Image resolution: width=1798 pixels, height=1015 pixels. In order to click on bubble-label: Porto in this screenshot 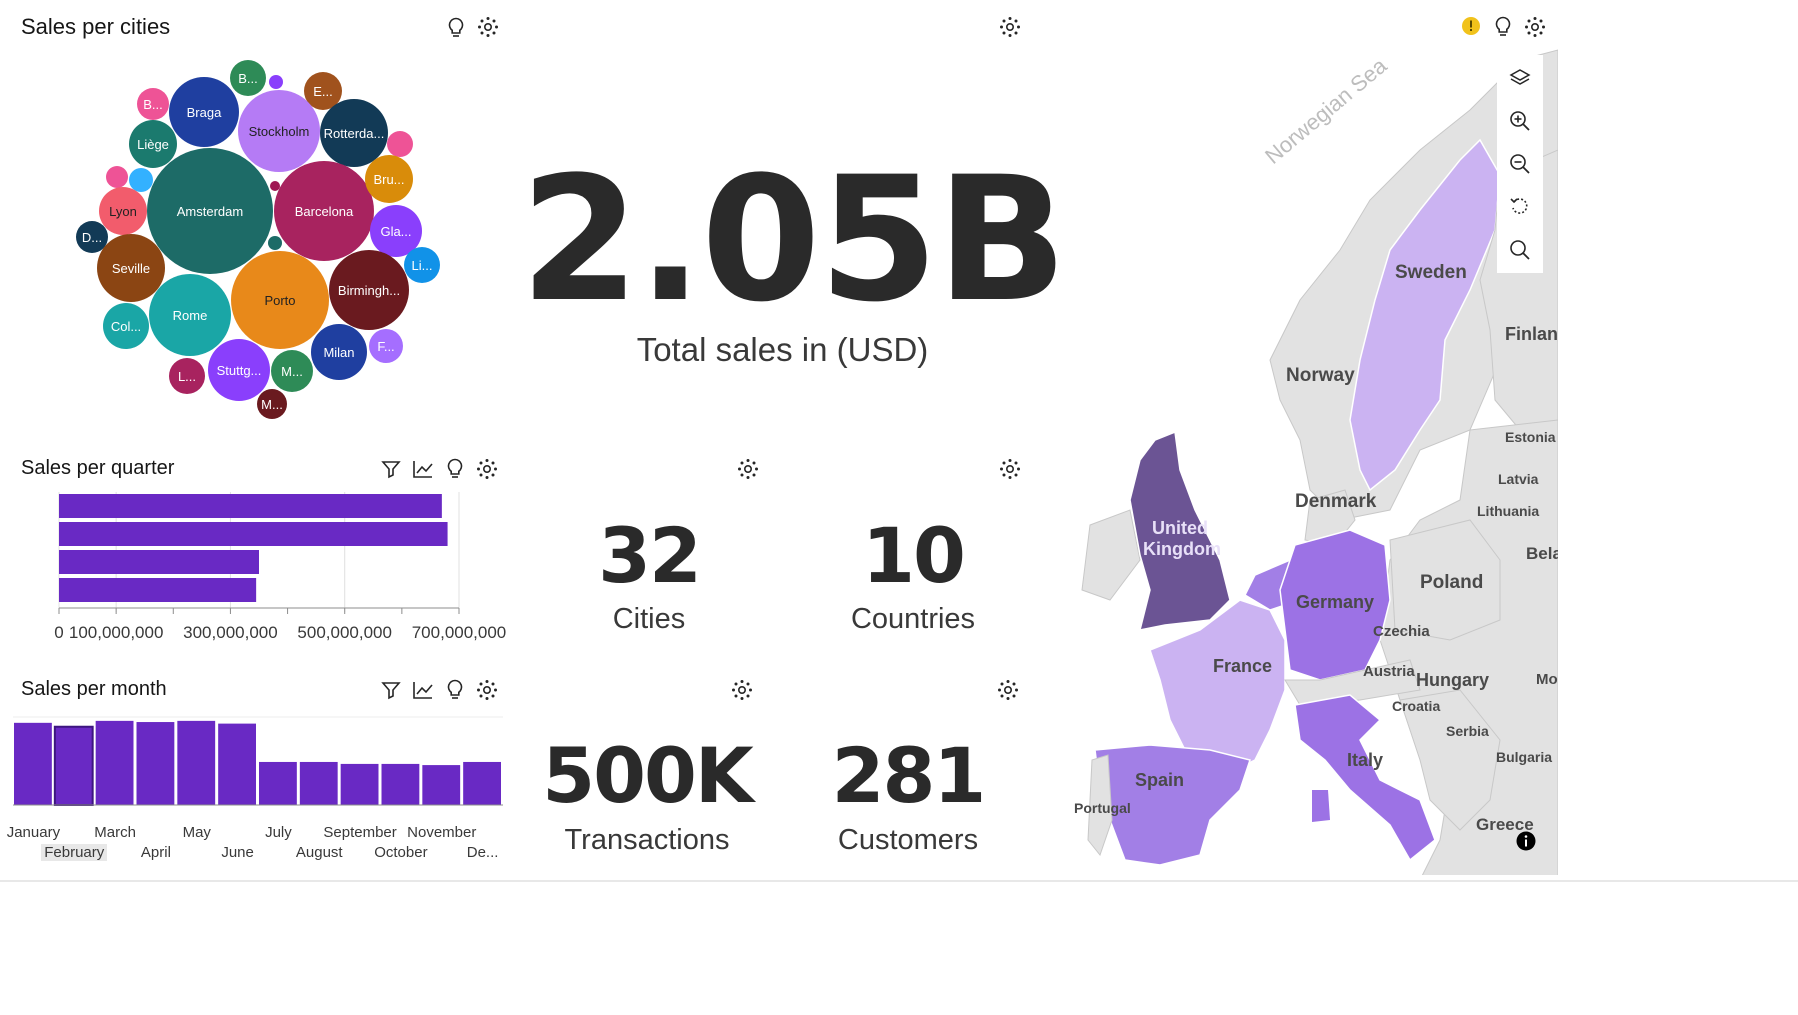, I will do `click(279, 300)`.